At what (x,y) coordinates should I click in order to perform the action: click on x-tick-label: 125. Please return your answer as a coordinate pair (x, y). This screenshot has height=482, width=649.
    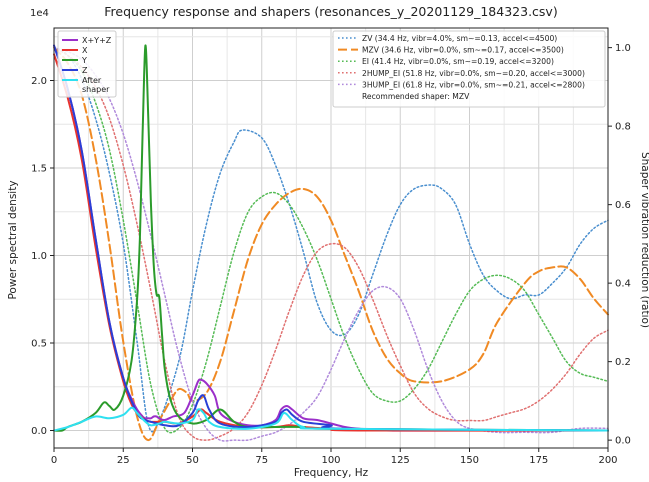
    Looking at the image, I should click on (400, 460).